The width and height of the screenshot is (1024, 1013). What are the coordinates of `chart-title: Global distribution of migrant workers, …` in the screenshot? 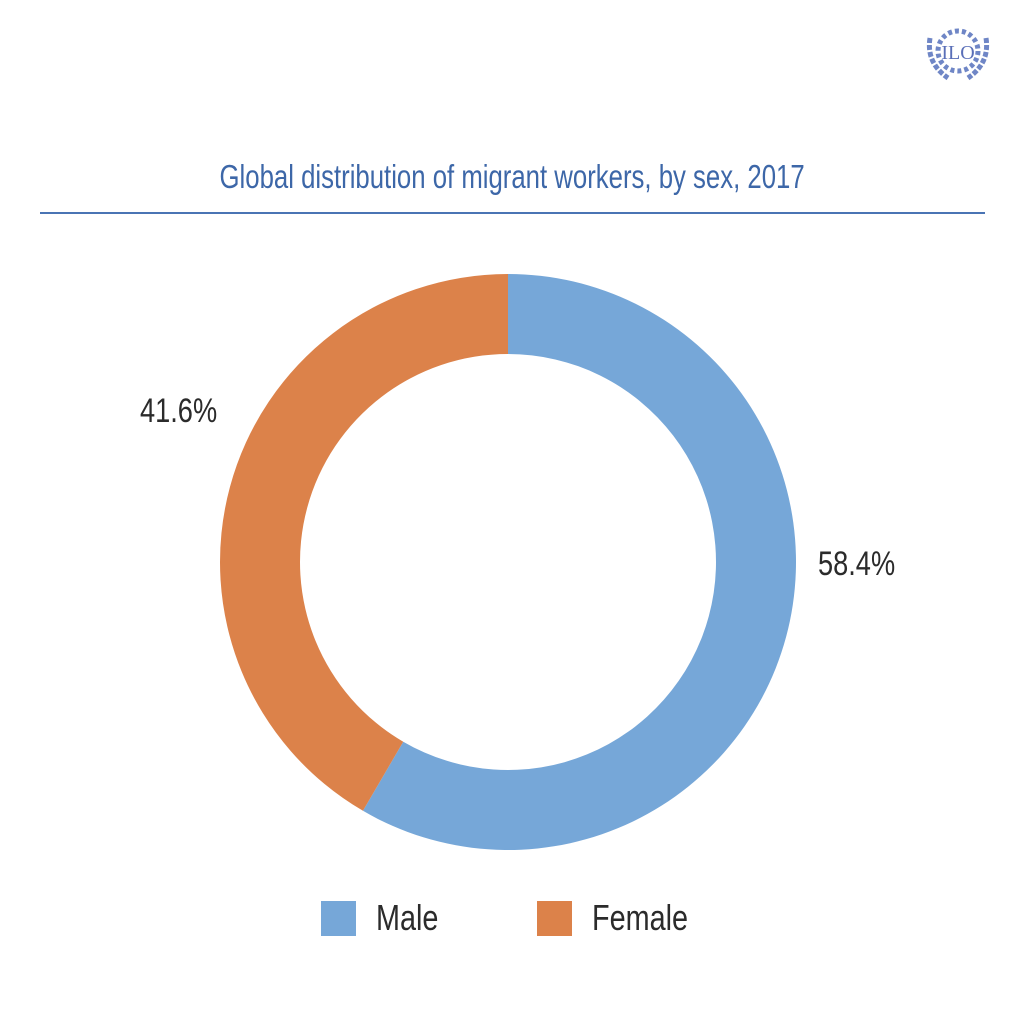 It's located at (512, 177).